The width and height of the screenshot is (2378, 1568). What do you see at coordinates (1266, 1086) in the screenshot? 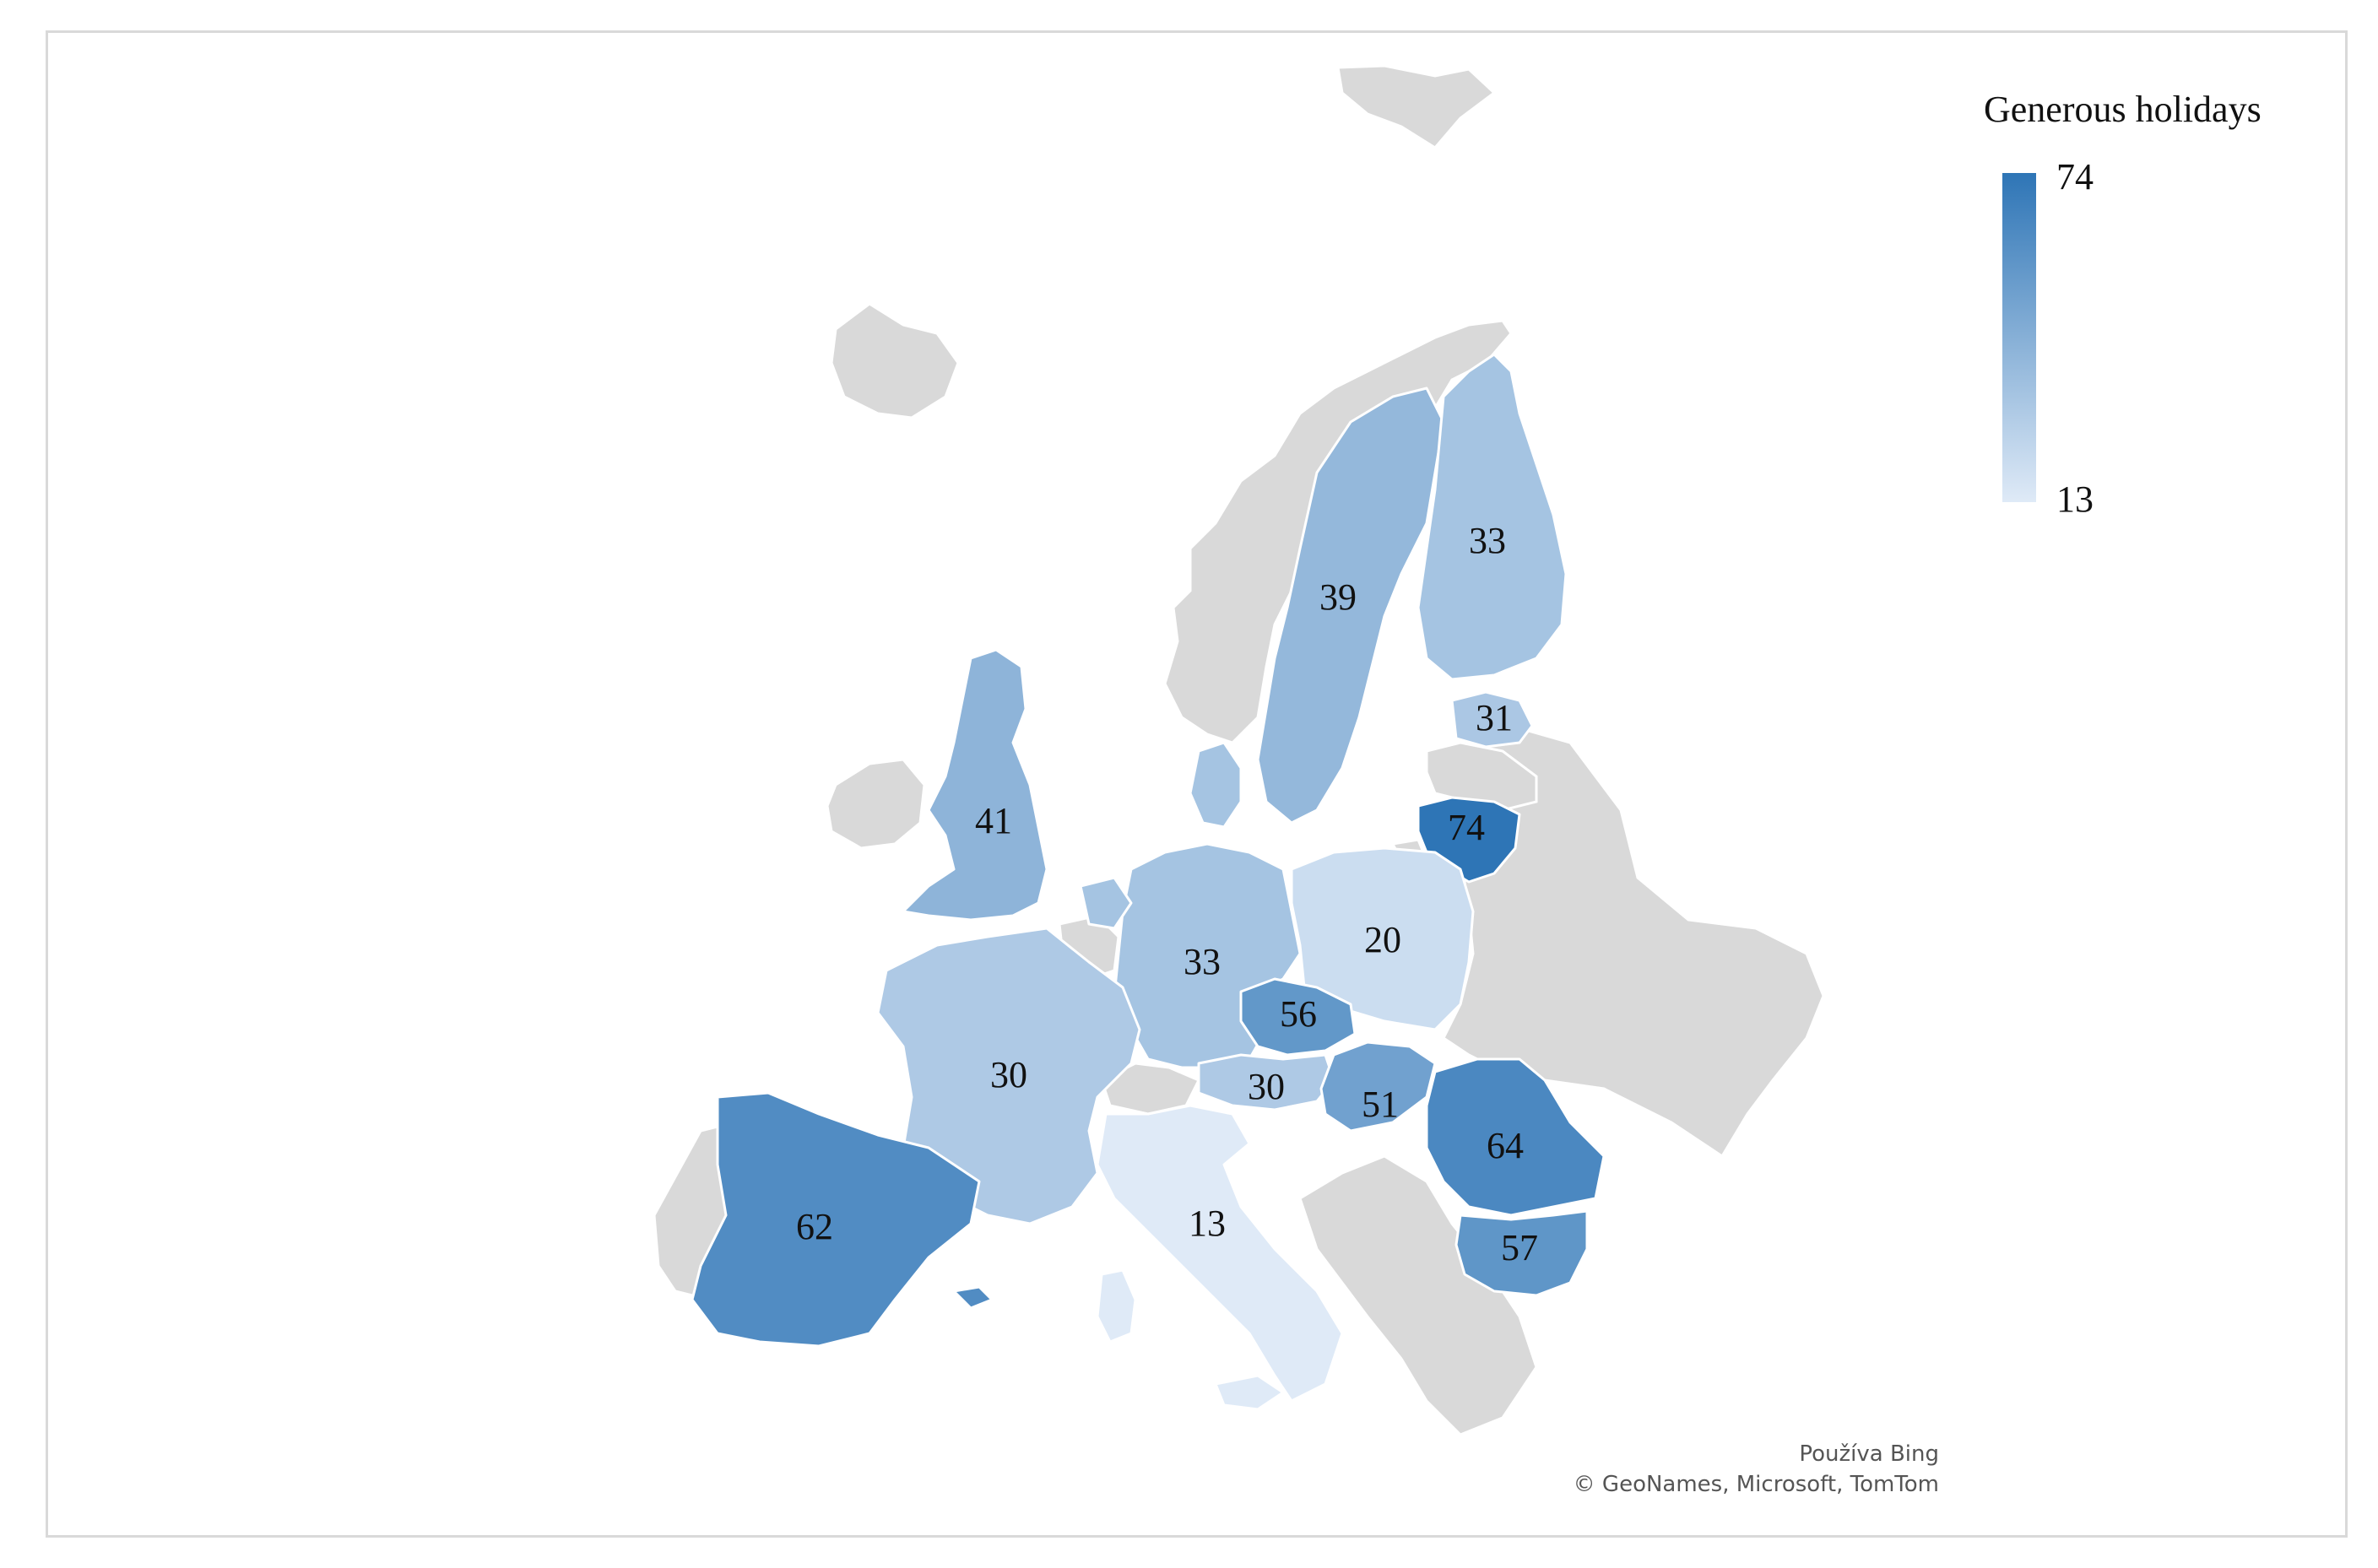
I see `label-austria: 30` at bounding box center [1266, 1086].